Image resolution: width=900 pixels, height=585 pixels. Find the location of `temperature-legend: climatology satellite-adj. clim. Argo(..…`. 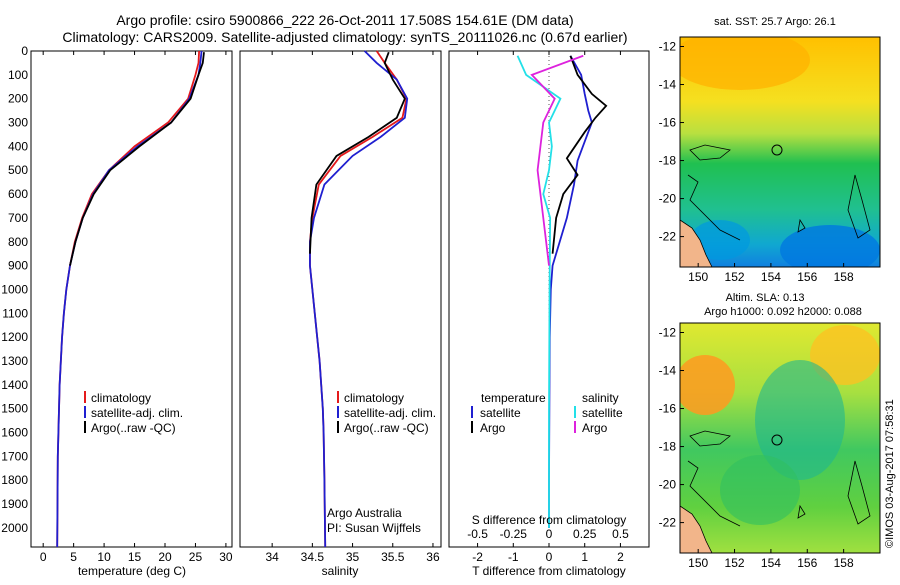

temperature-legend: climatology satellite-adj. clim. Argo(..… is located at coordinates (133, 413).